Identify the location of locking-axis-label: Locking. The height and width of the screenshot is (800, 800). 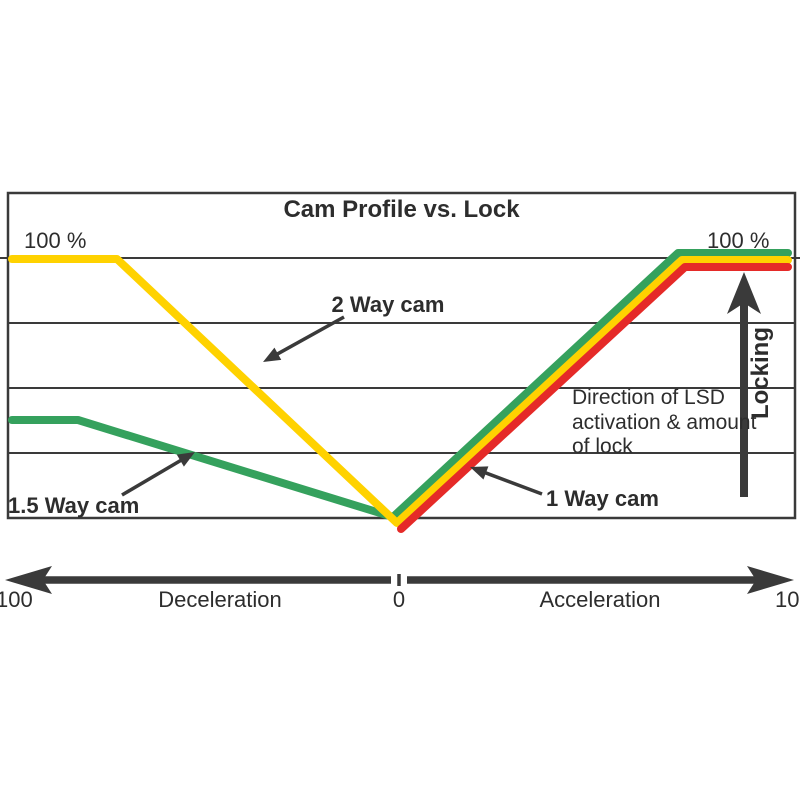
(760, 373).